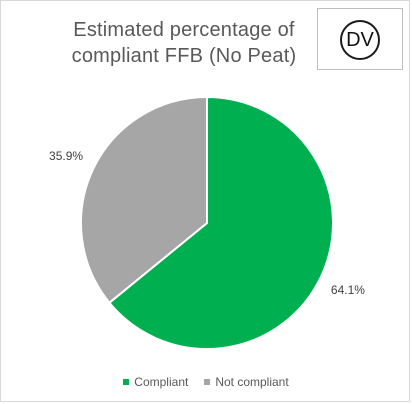 The image size is (412, 404). I want to click on legend-swatch-compliant, so click(126, 382).